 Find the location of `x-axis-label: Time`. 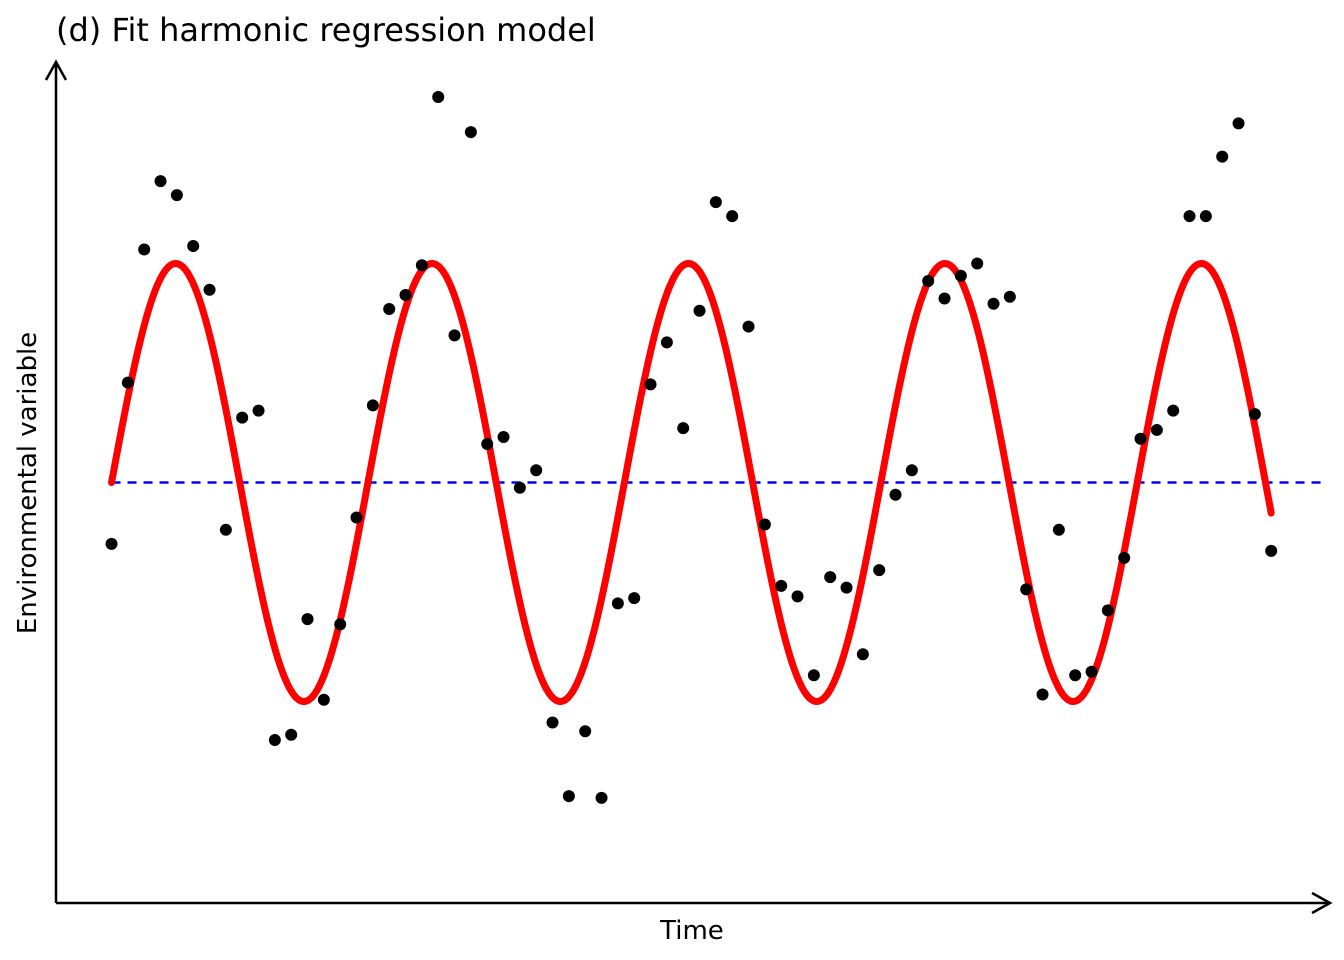

x-axis-label: Time is located at coordinates (691, 931).